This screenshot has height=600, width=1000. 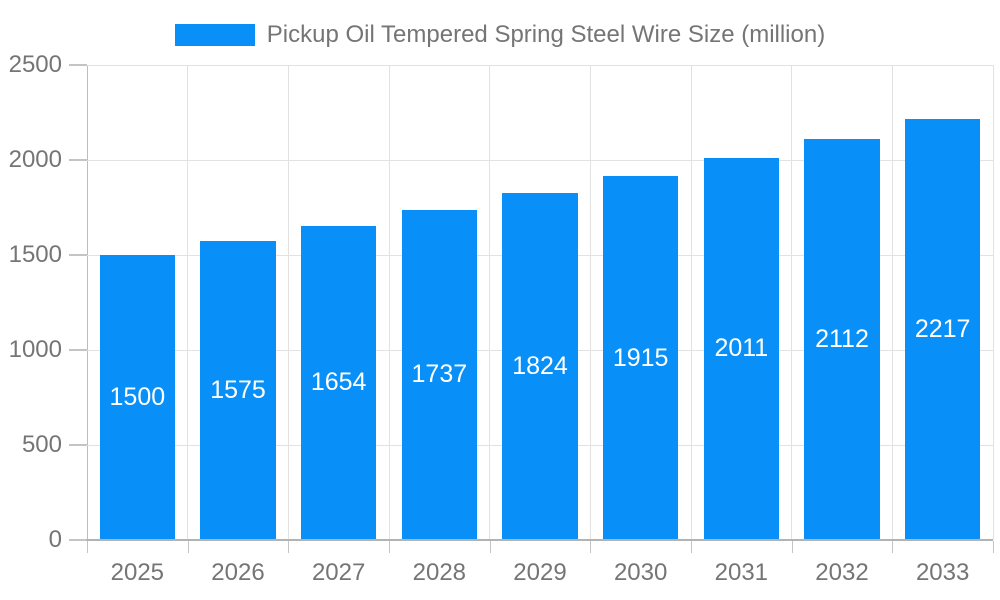 What do you see at coordinates (540, 572) in the screenshot?
I see `x-tick-label: 2029` at bounding box center [540, 572].